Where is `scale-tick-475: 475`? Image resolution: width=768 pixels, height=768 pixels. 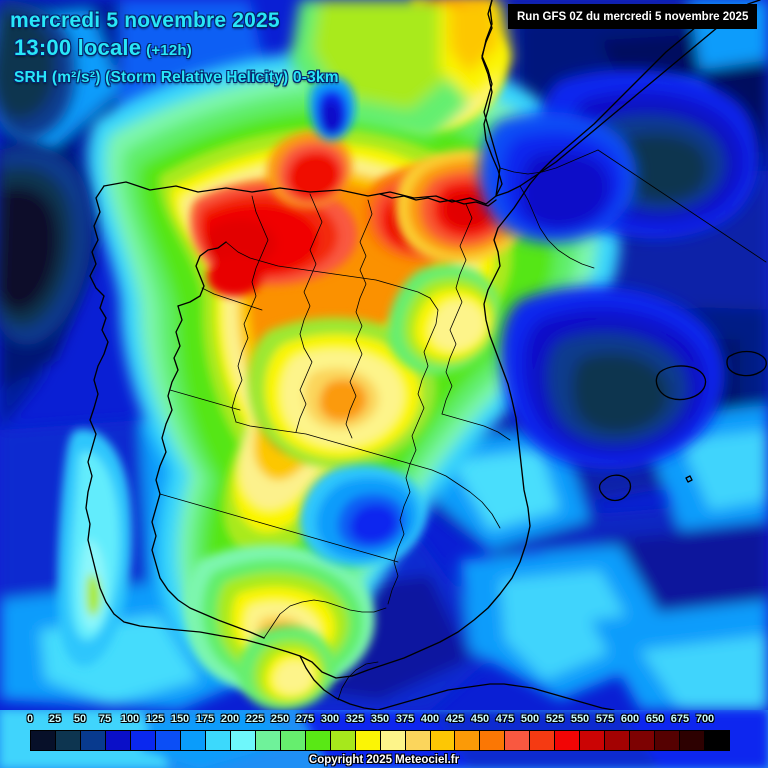
scale-tick-475: 475 is located at coordinates (505, 719).